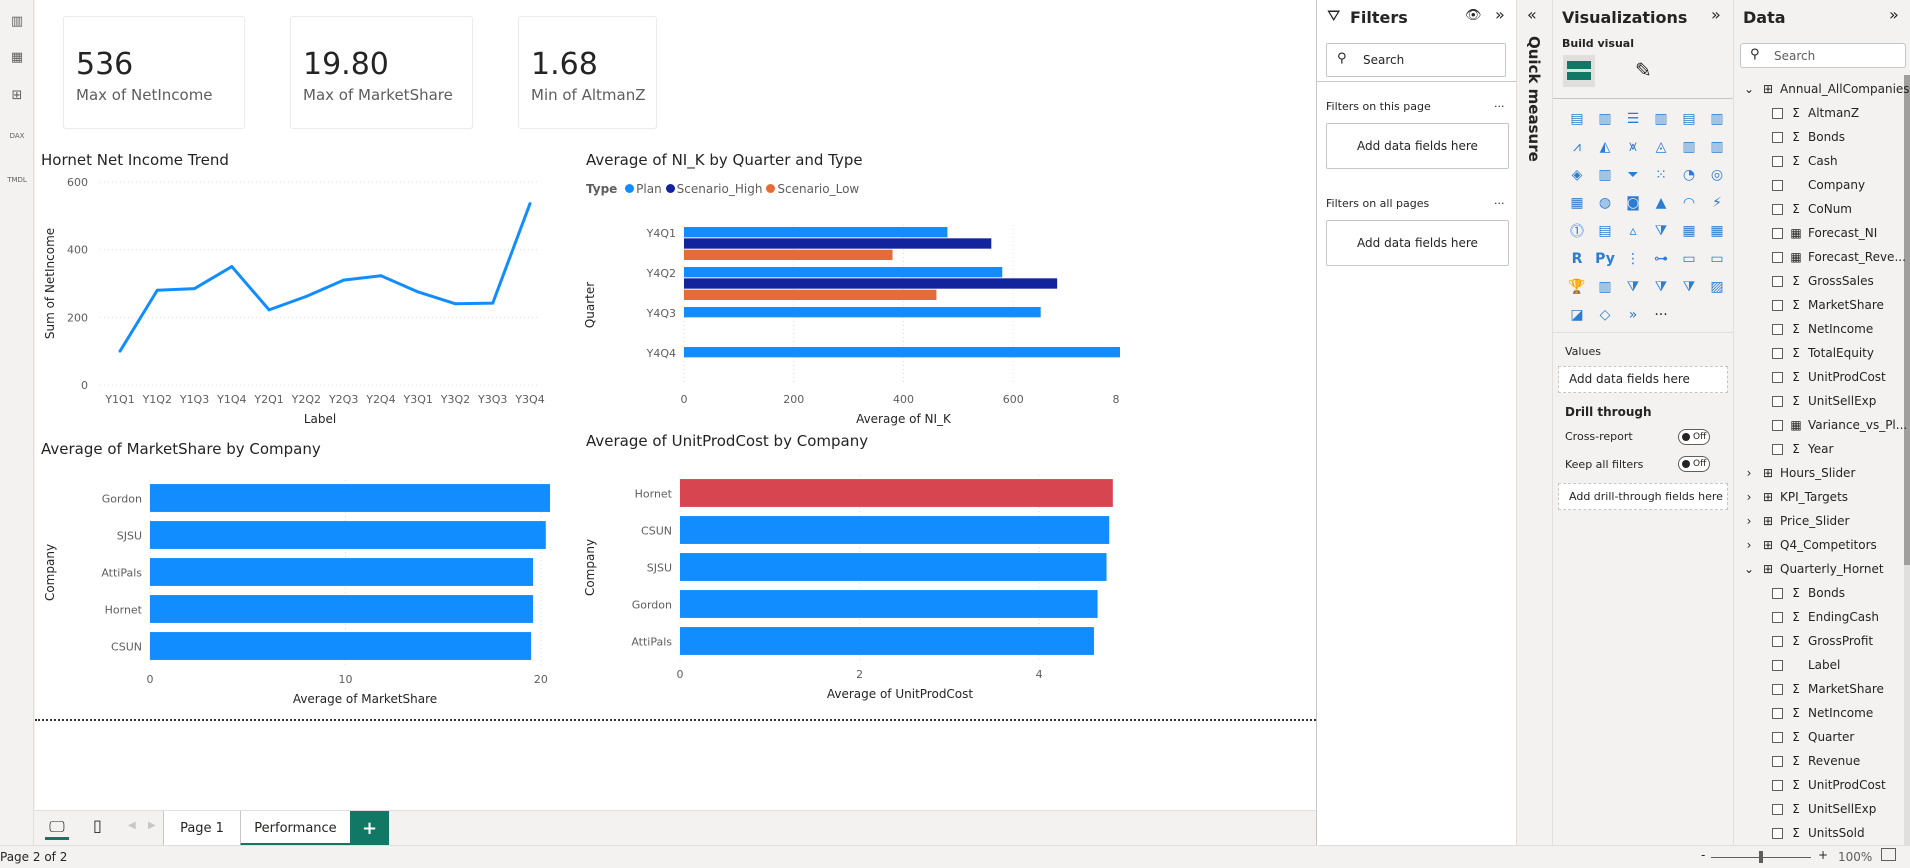 The width and height of the screenshot is (1910, 868). I want to click on add-page-button: +, so click(369, 828).